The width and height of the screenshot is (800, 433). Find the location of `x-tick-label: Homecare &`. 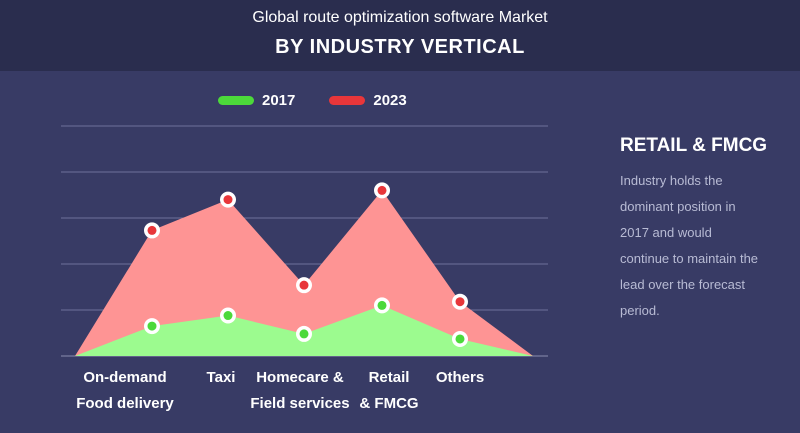

x-tick-label: Homecare & is located at coordinates (300, 377).